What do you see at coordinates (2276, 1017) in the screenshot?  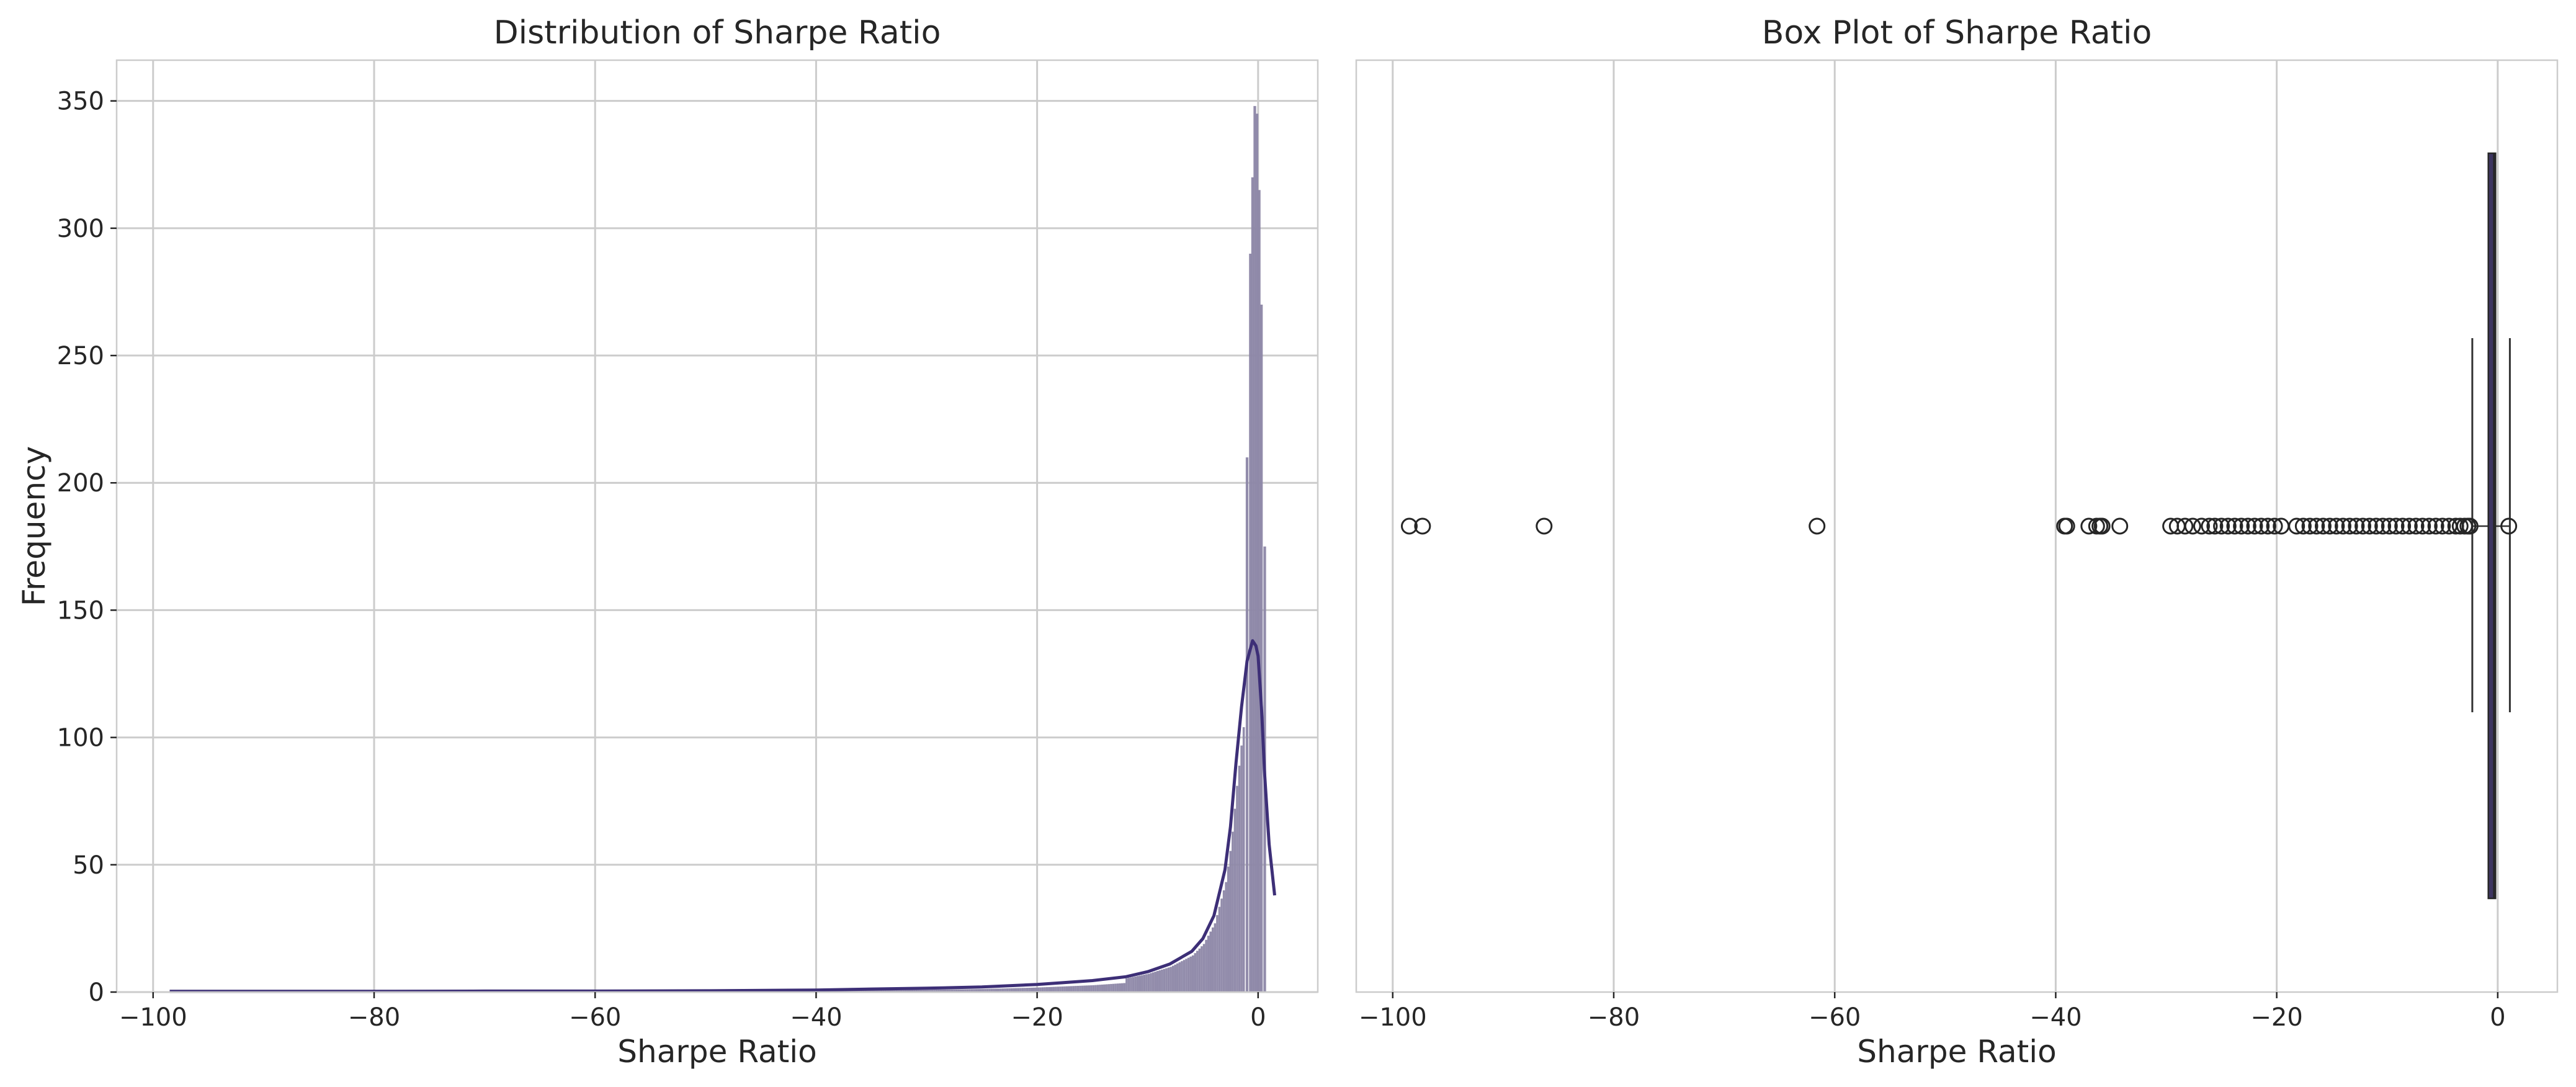 I see `boxplot-x-tick-label: −20` at bounding box center [2276, 1017].